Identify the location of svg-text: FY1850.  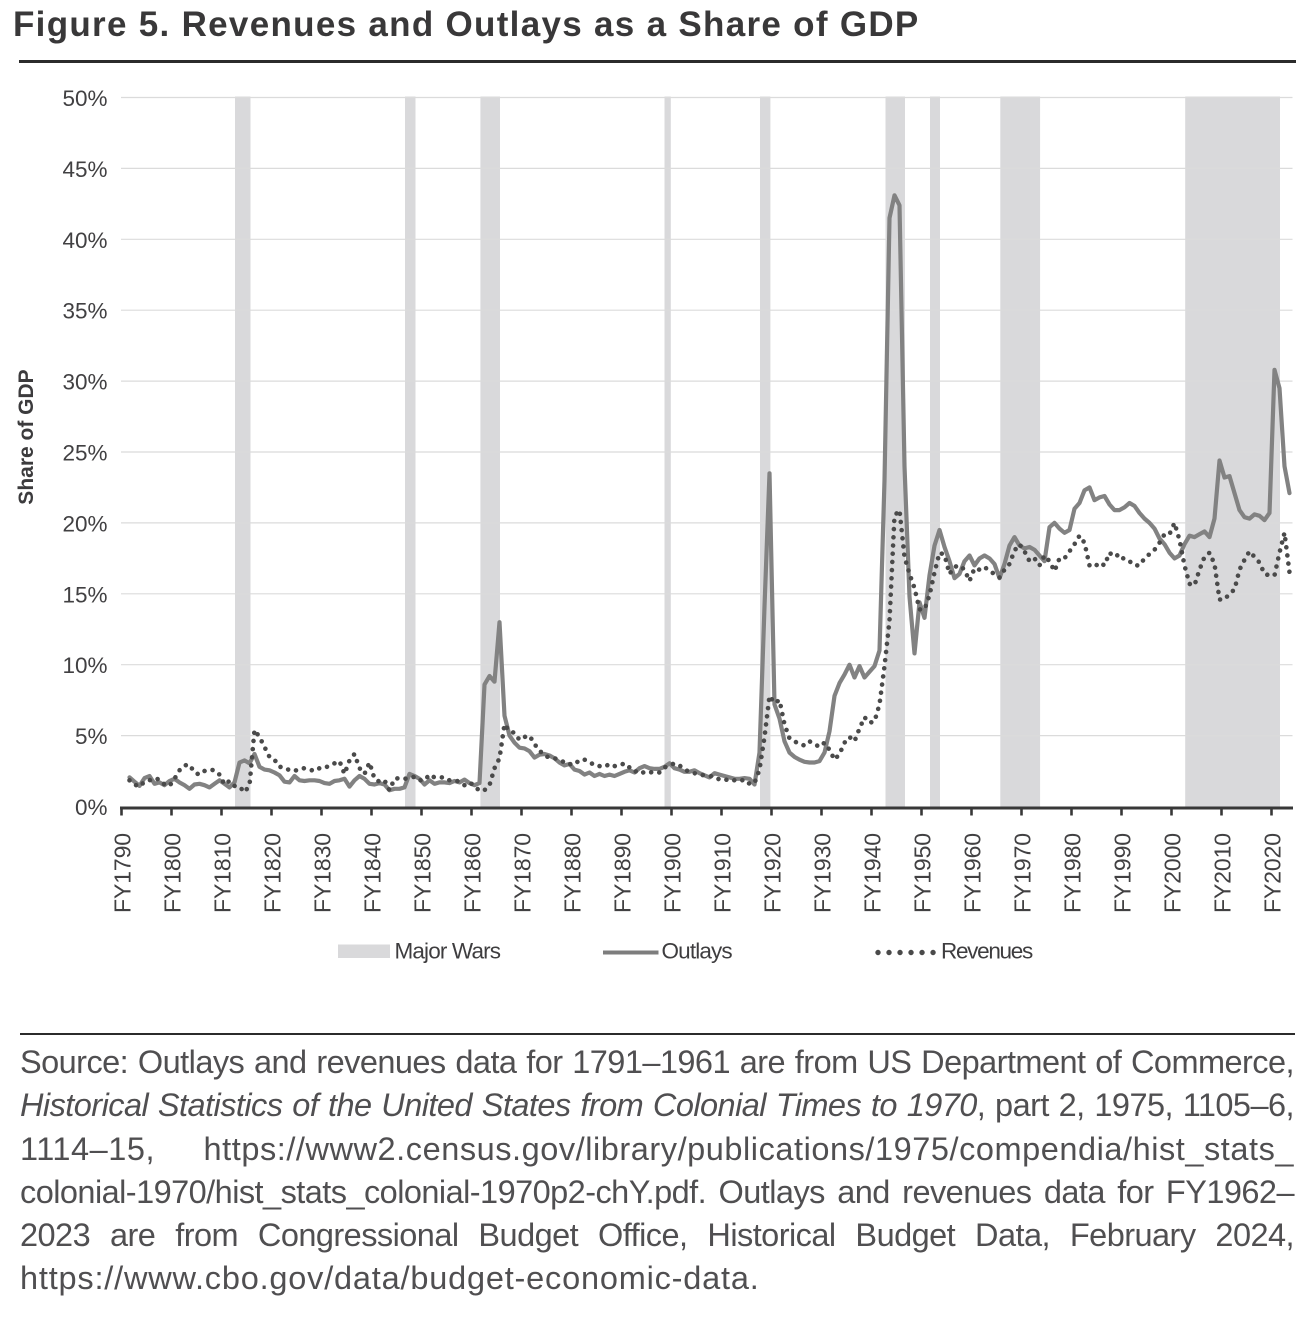
(423, 873).